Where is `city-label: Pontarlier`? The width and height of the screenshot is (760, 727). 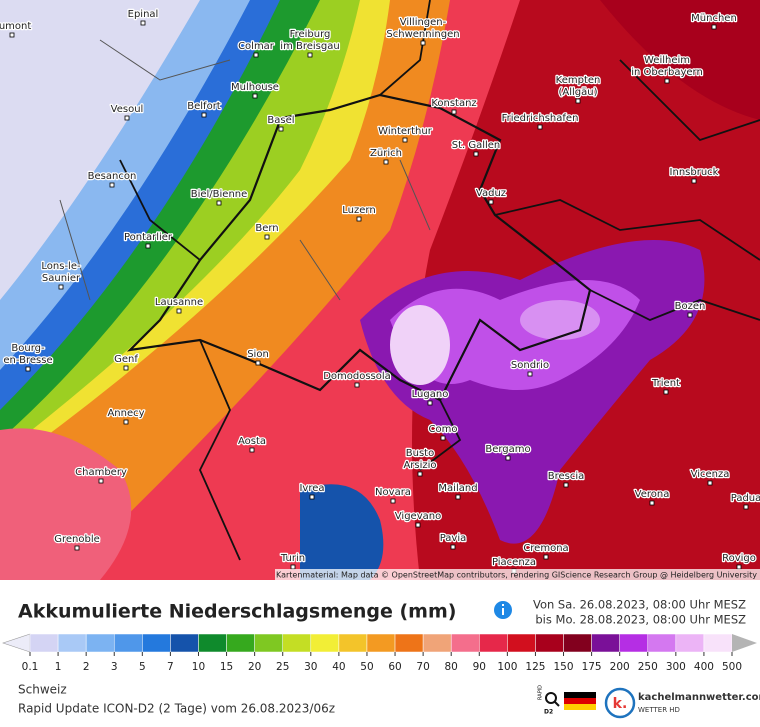
city-label: Pontarlier is located at coordinates (148, 237).